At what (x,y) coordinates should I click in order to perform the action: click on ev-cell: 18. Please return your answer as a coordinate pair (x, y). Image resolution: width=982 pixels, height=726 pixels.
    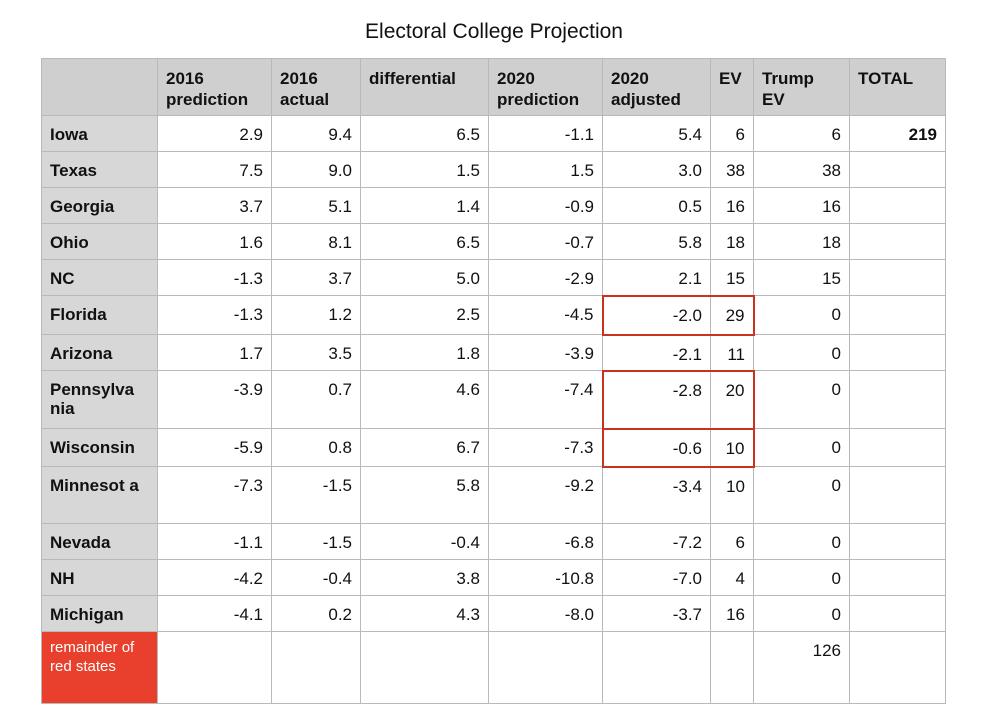
    Looking at the image, I should click on (732, 241).